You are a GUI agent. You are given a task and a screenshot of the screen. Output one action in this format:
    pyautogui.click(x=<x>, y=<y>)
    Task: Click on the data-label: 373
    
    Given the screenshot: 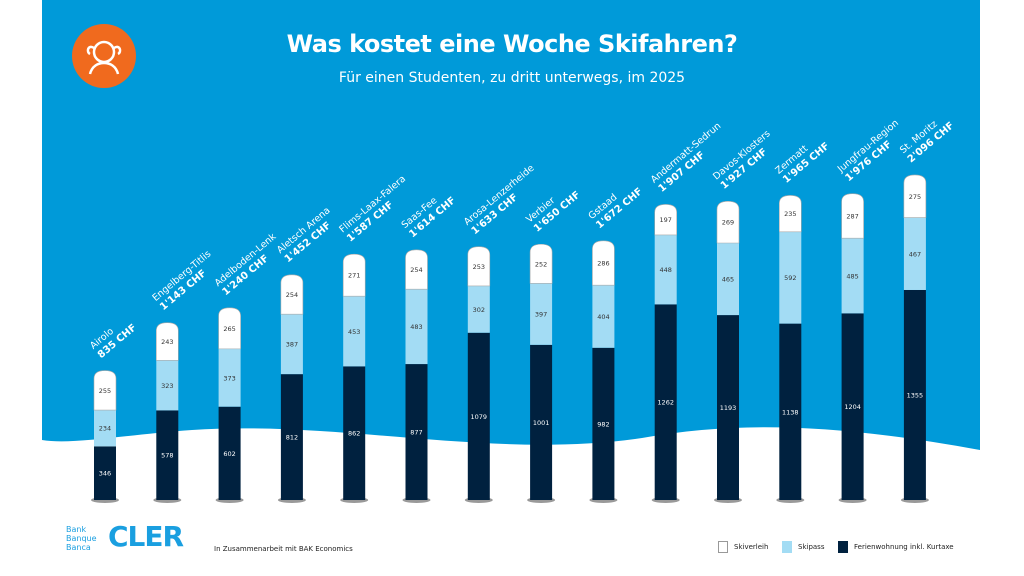 What is the action you would take?
    pyautogui.click(x=229, y=378)
    